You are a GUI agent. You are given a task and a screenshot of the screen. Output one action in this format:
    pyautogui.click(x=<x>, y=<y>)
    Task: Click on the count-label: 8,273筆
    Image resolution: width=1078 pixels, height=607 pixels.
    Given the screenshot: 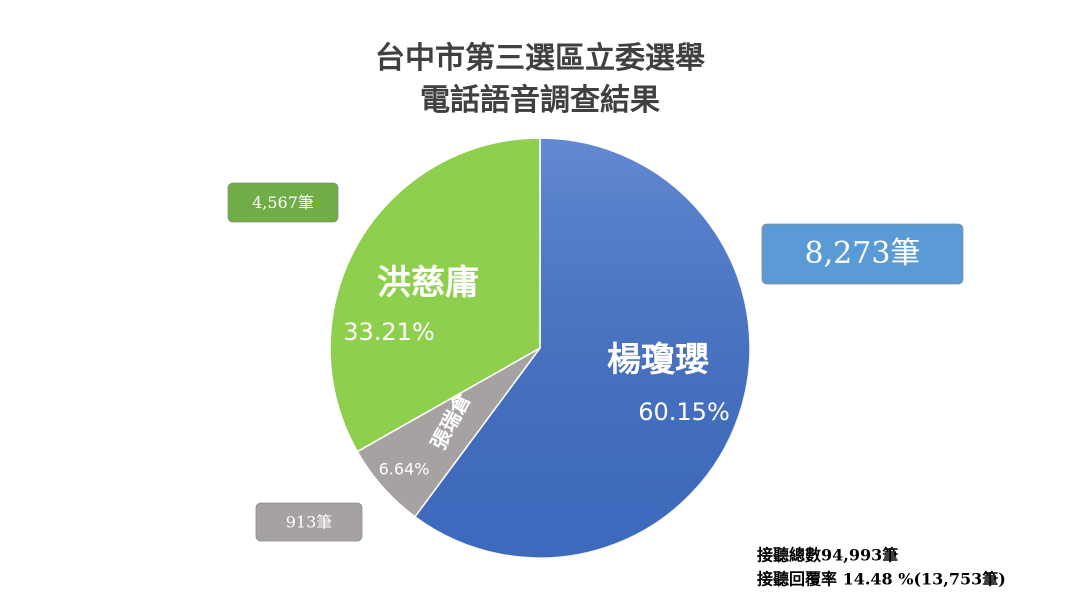 What is the action you would take?
    pyautogui.click(x=863, y=253)
    